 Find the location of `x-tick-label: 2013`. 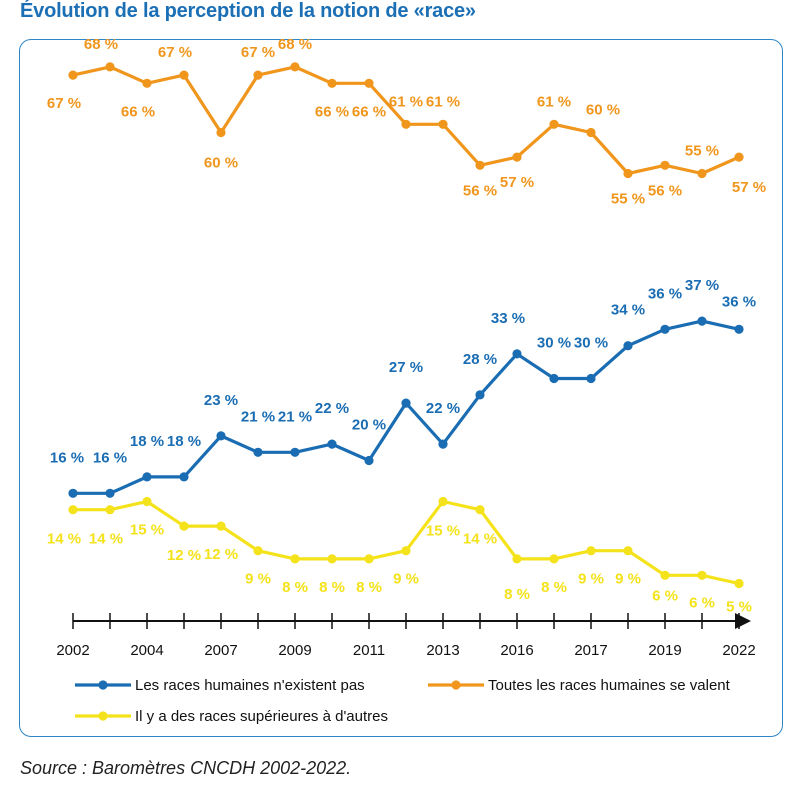

x-tick-label: 2013 is located at coordinates (442, 650).